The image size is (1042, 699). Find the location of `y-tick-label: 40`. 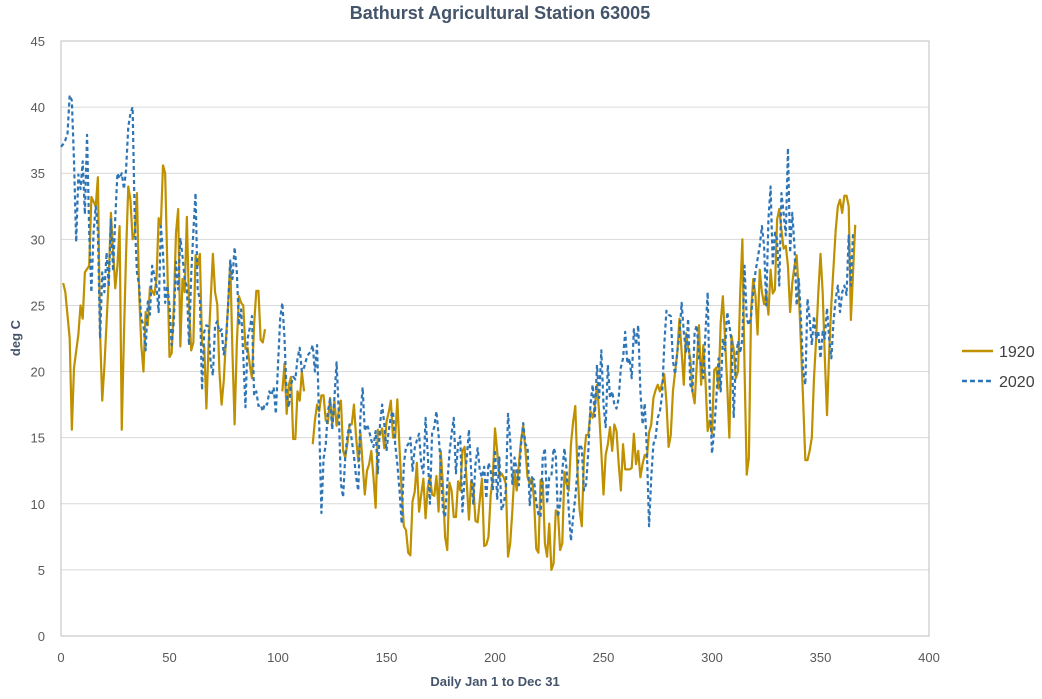

y-tick-label: 40 is located at coordinates (38, 107).